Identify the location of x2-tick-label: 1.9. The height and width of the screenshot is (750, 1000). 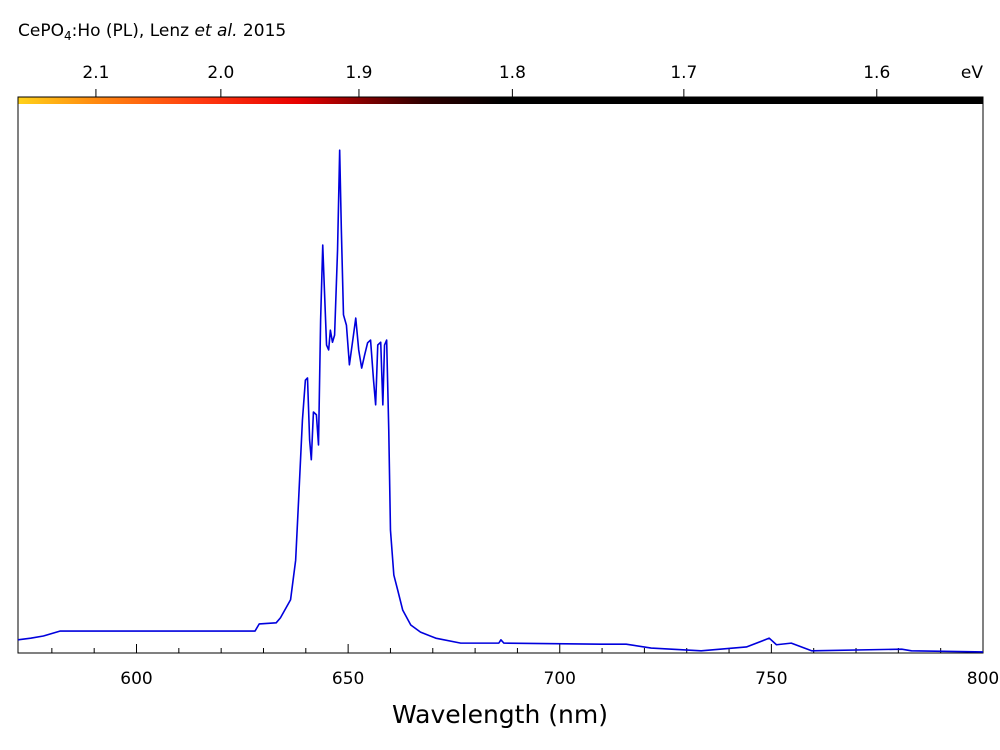
(358, 73).